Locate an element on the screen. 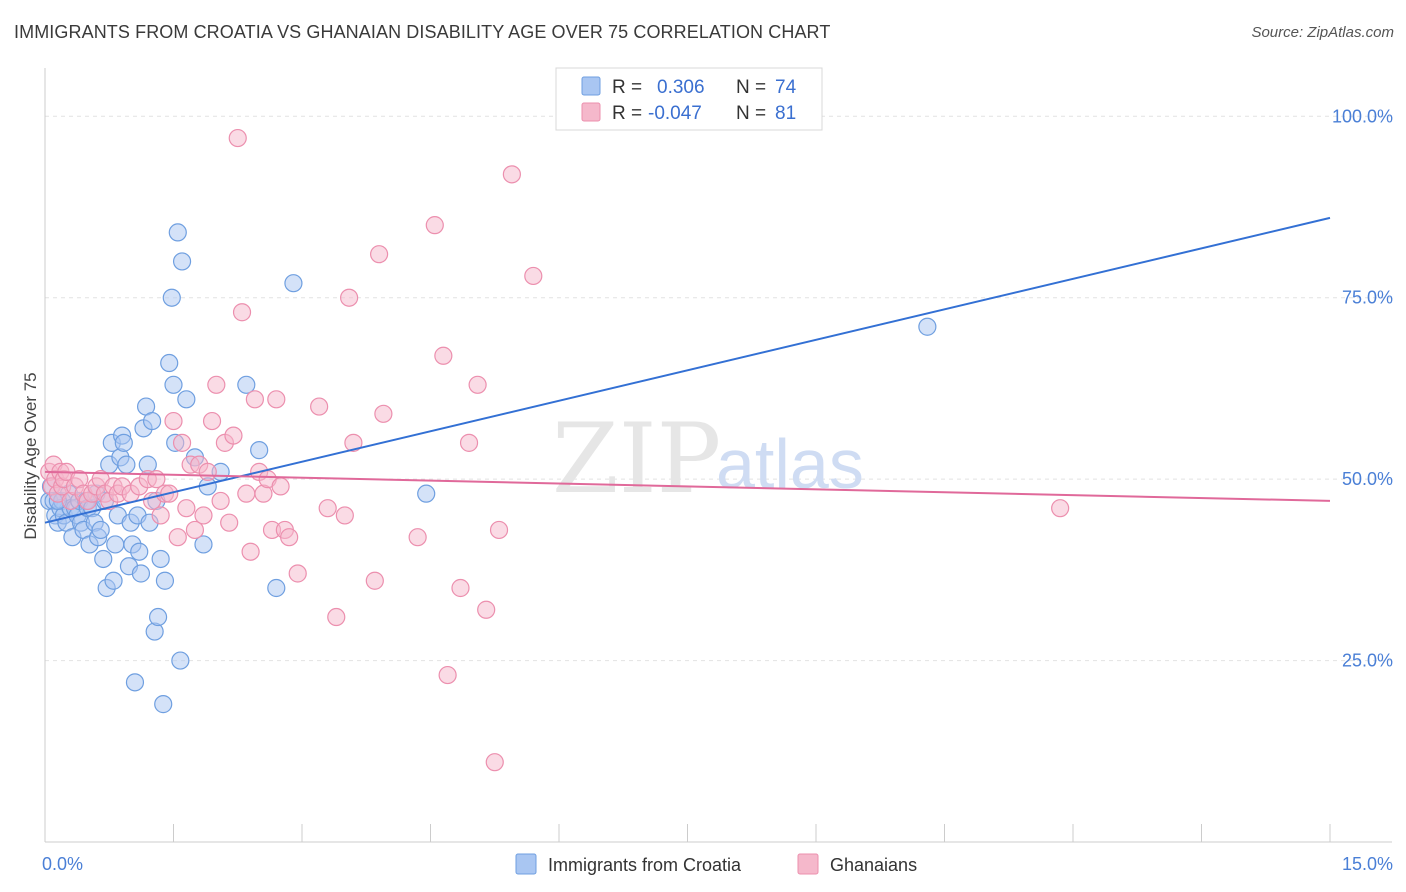 Image resolution: width=1406 pixels, height=892 pixels. bottom-legend-swatch-croatia is located at coordinates (526, 864).